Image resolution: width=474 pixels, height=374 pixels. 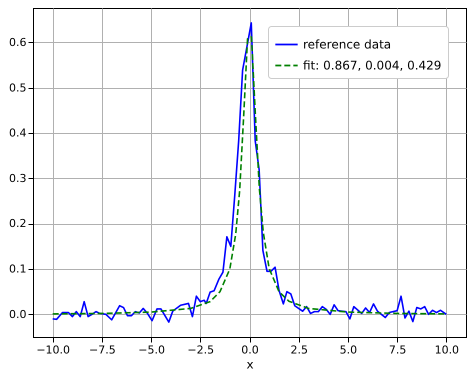 I want to click on y-tick-label: 0.2, so click(x=17, y=223).